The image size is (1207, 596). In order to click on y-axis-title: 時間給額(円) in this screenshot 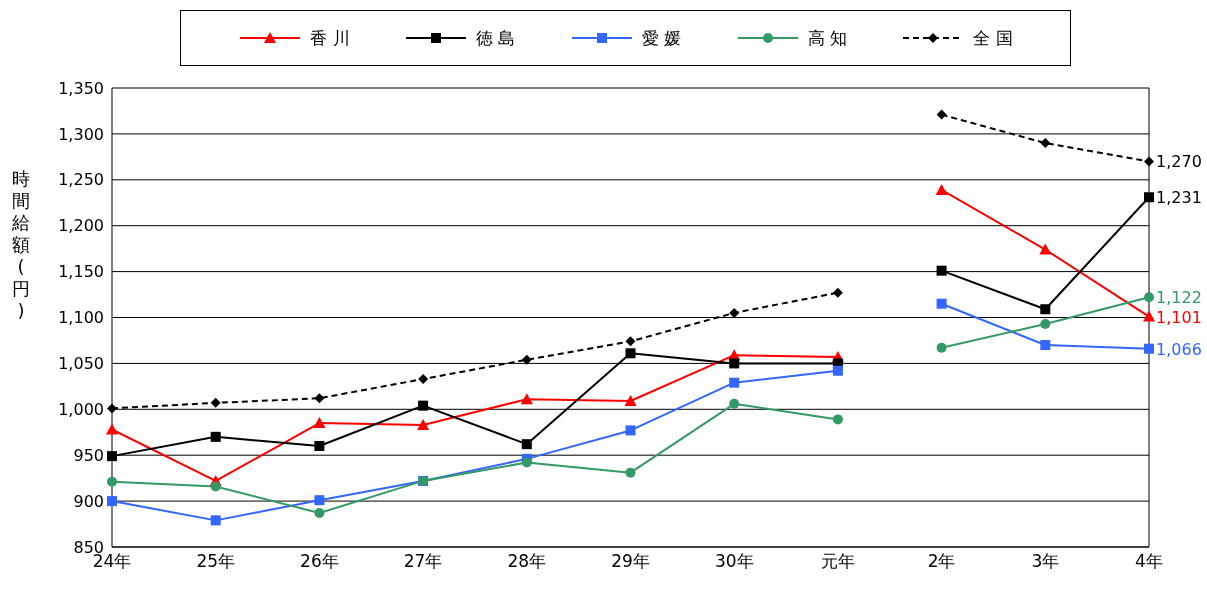, I will do `click(21, 245)`.